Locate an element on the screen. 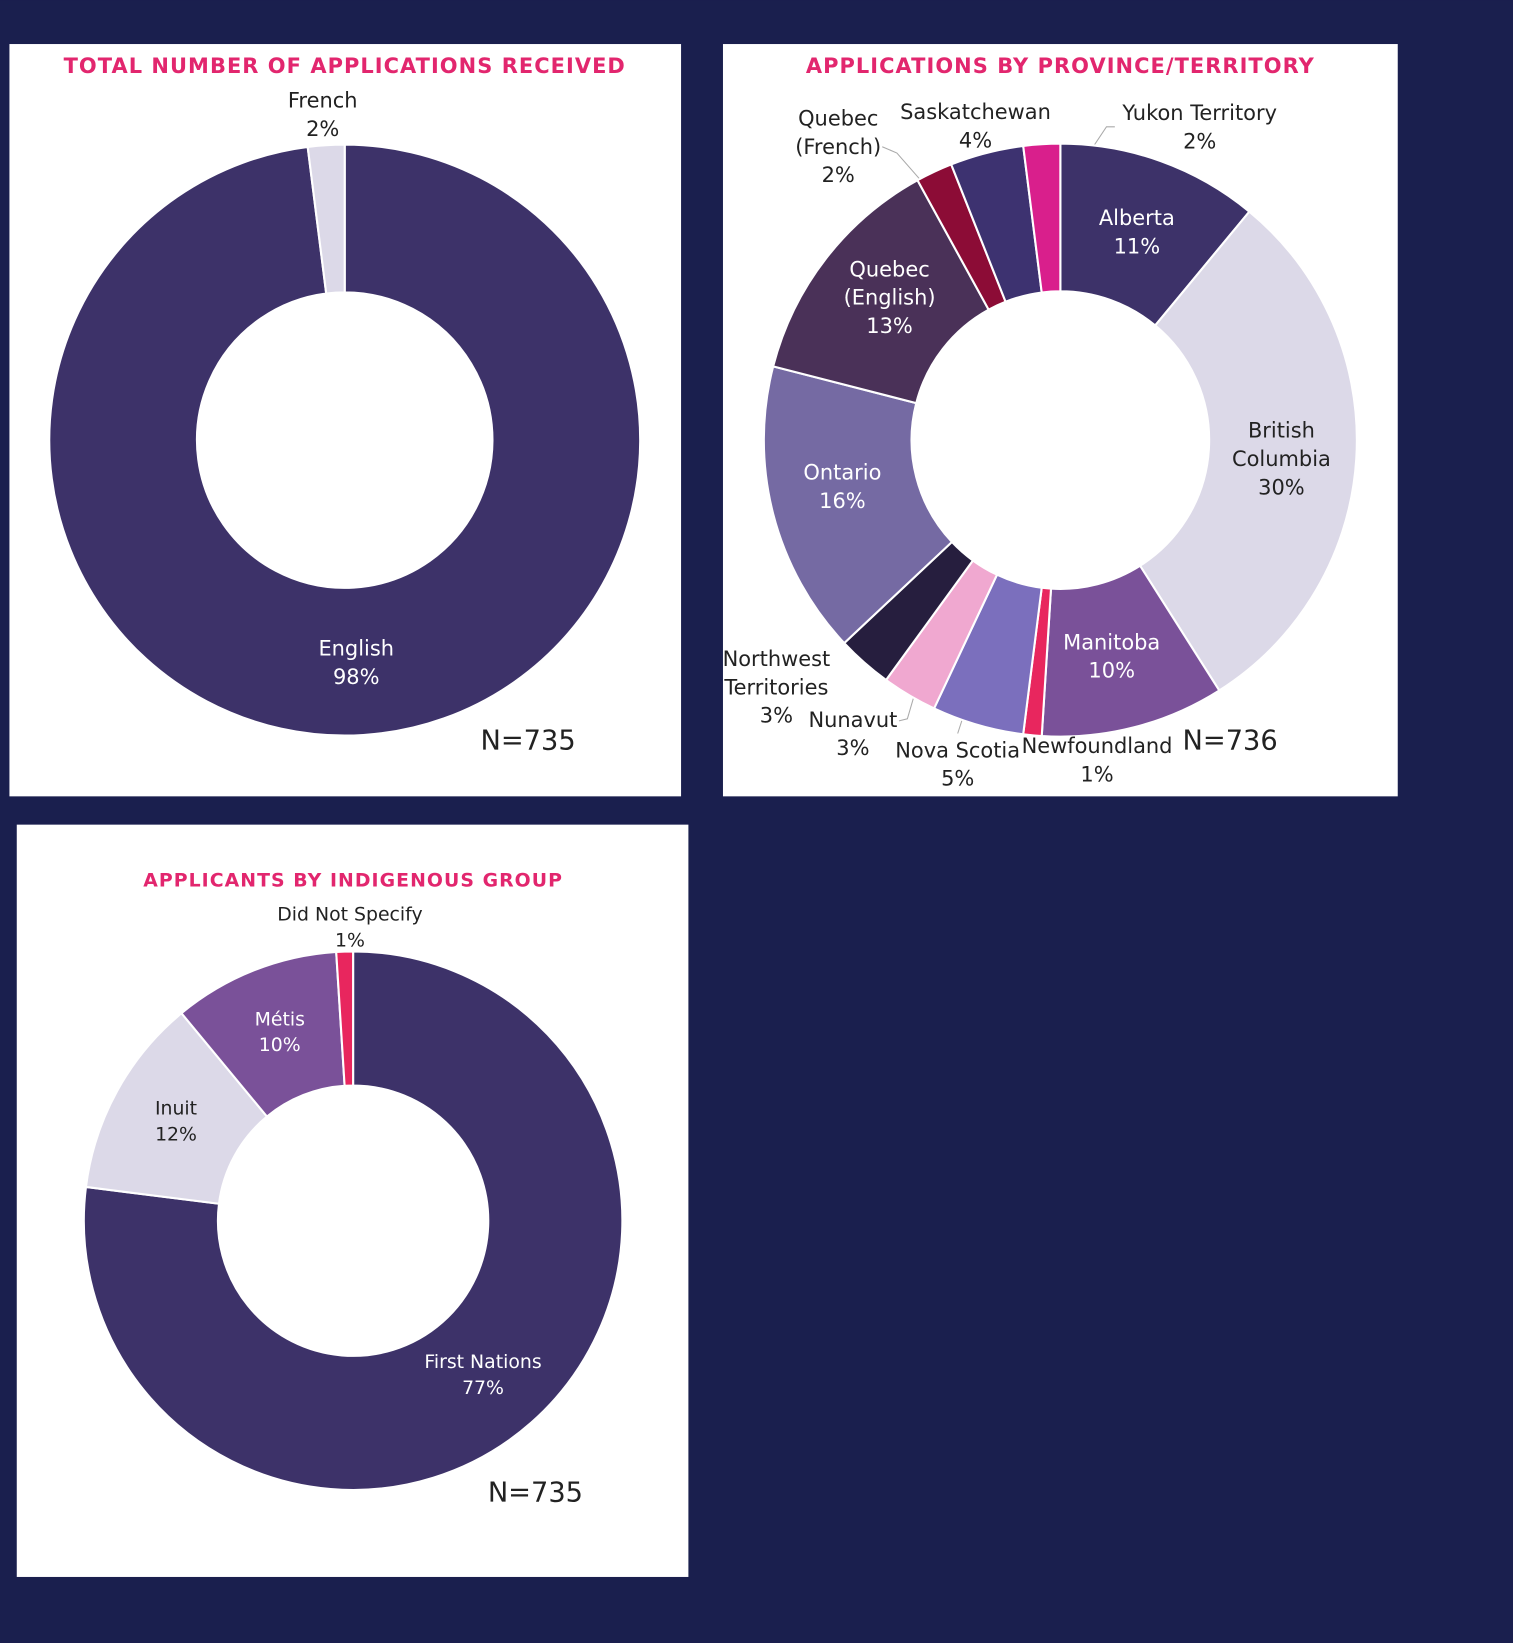 Image resolution: width=1513 pixels, height=1643 pixels. category-label: Quebec (French) is located at coordinates (838, 132).